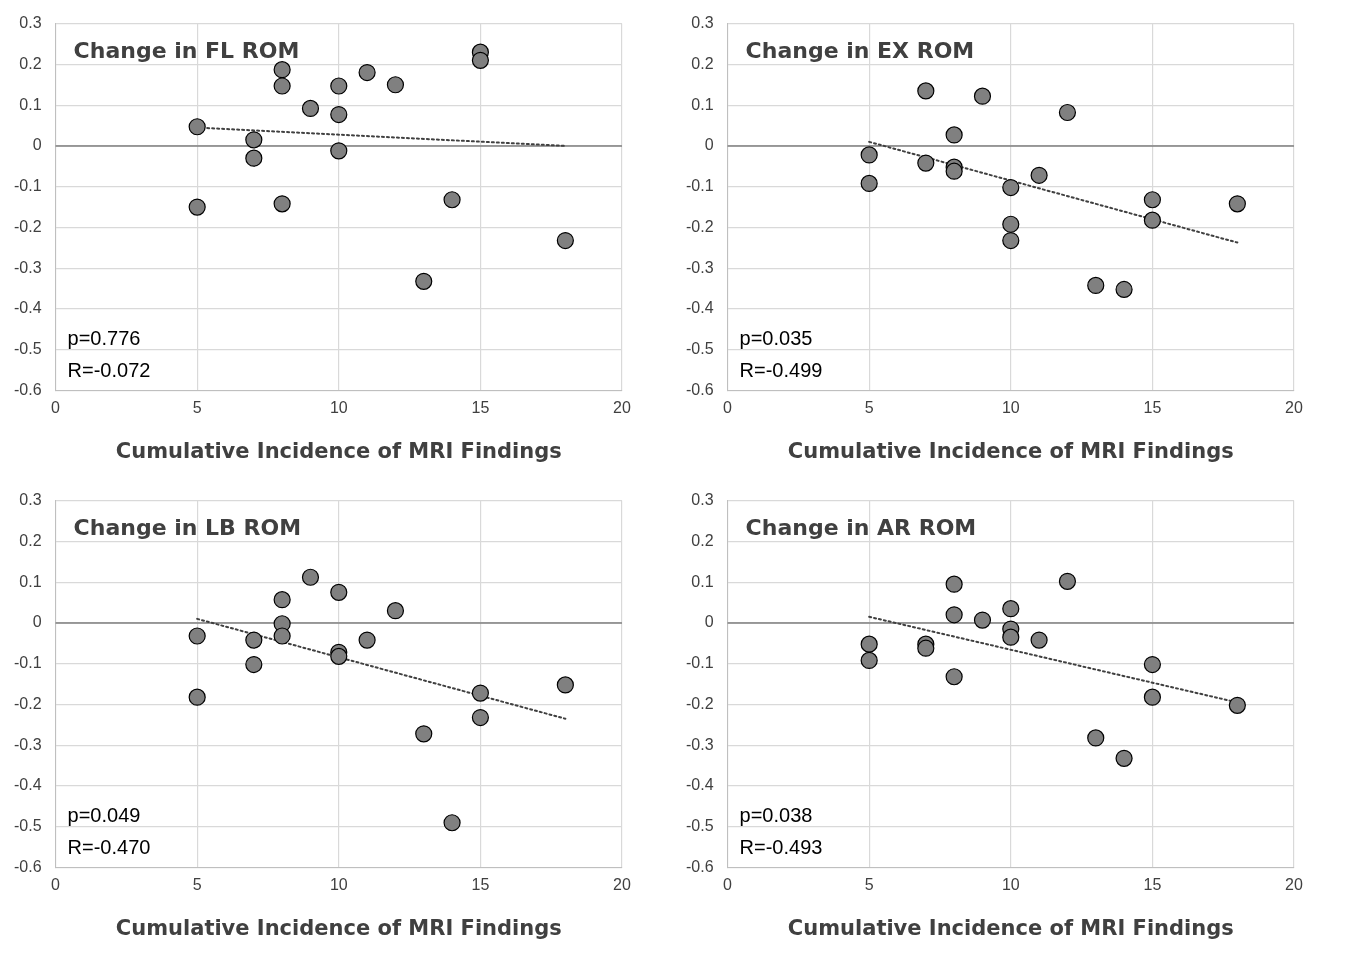 The width and height of the screenshot is (1345, 954). I want to click on annotation: R=-0.499, so click(781, 369).